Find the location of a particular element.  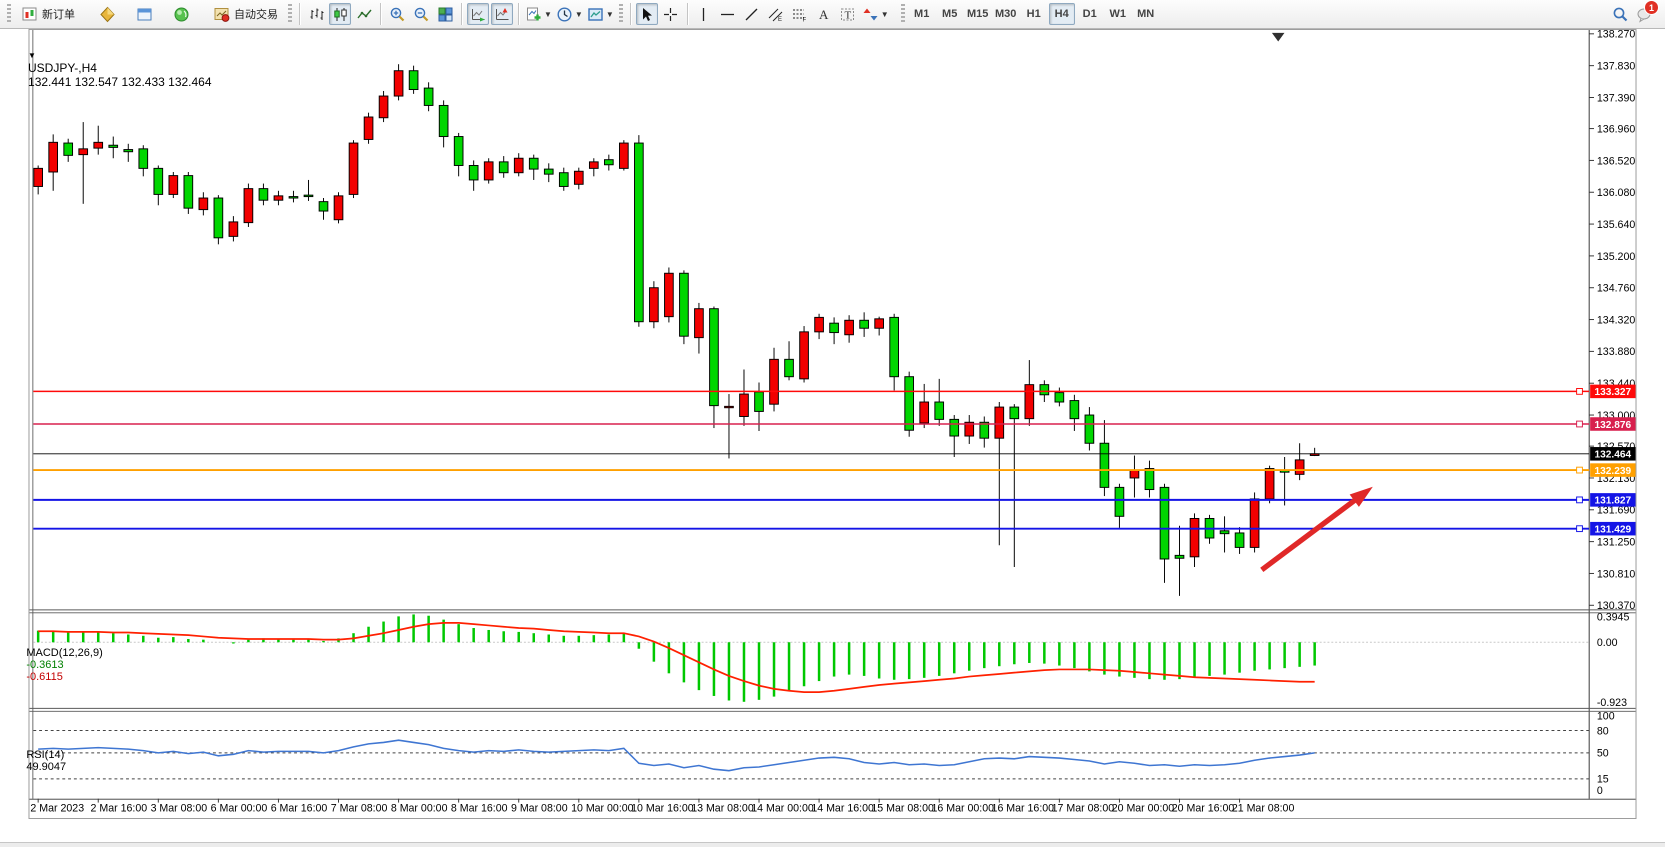

chart-shift-button is located at coordinates (502, 14).